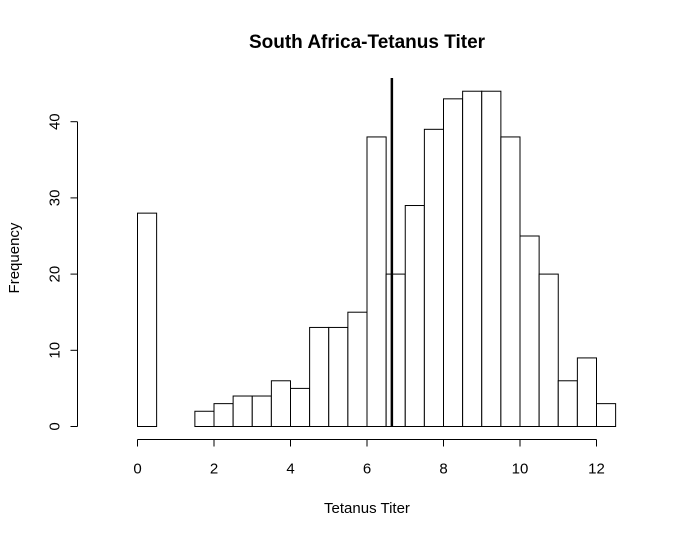 This screenshot has width=696, height=538. I want to click on y-tick-label: 0, so click(55, 426).